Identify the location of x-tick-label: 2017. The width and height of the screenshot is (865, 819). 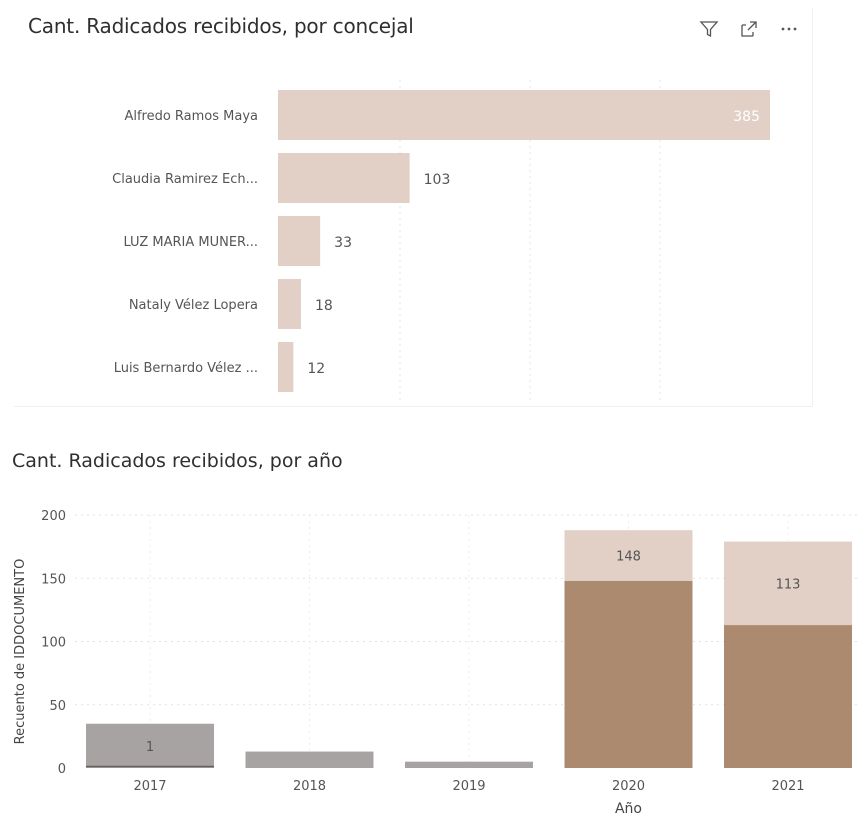
(149, 786).